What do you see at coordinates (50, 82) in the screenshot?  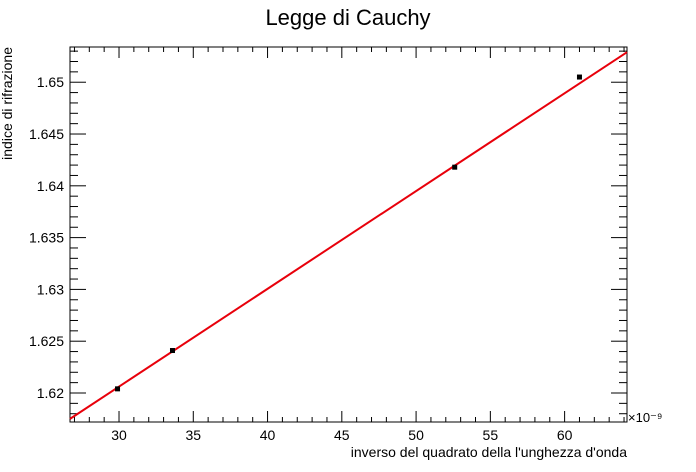 I see `y-tick-label: 1.65` at bounding box center [50, 82].